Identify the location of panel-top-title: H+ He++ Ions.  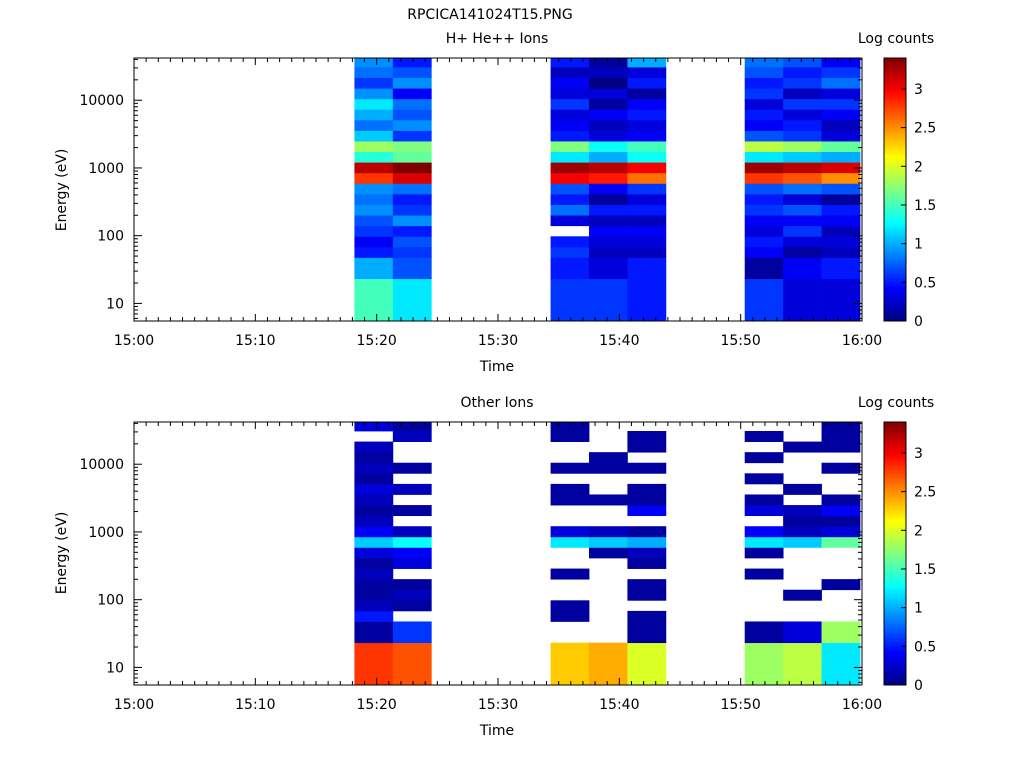
(497, 39).